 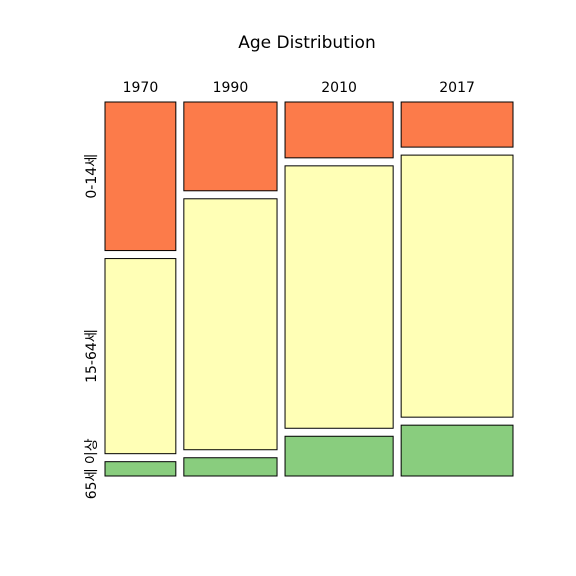 I want to click on column-labels: 1970 1990 2010 2017, so click(x=299, y=88).